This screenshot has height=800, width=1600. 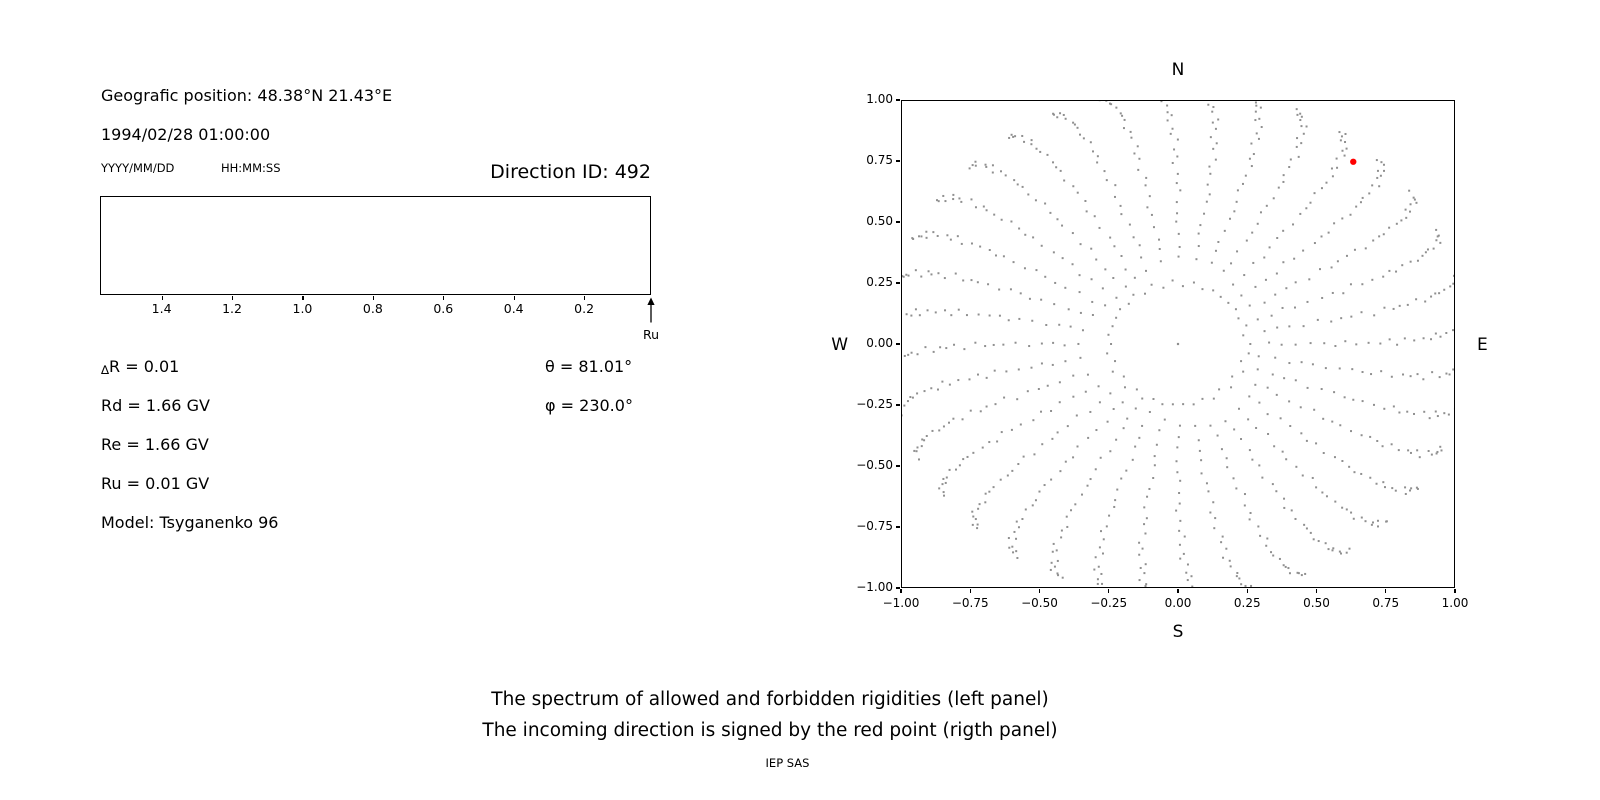 What do you see at coordinates (839, 345) in the screenshot?
I see `compass-west-label: W` at bounding box center [839, 345].